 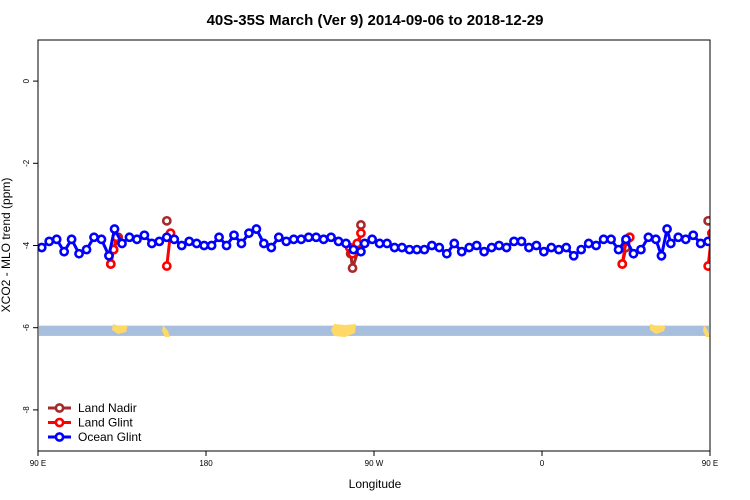 I want to click on y-axis: 0 -2 -4 -6 -8, so click(x=30, y=245).